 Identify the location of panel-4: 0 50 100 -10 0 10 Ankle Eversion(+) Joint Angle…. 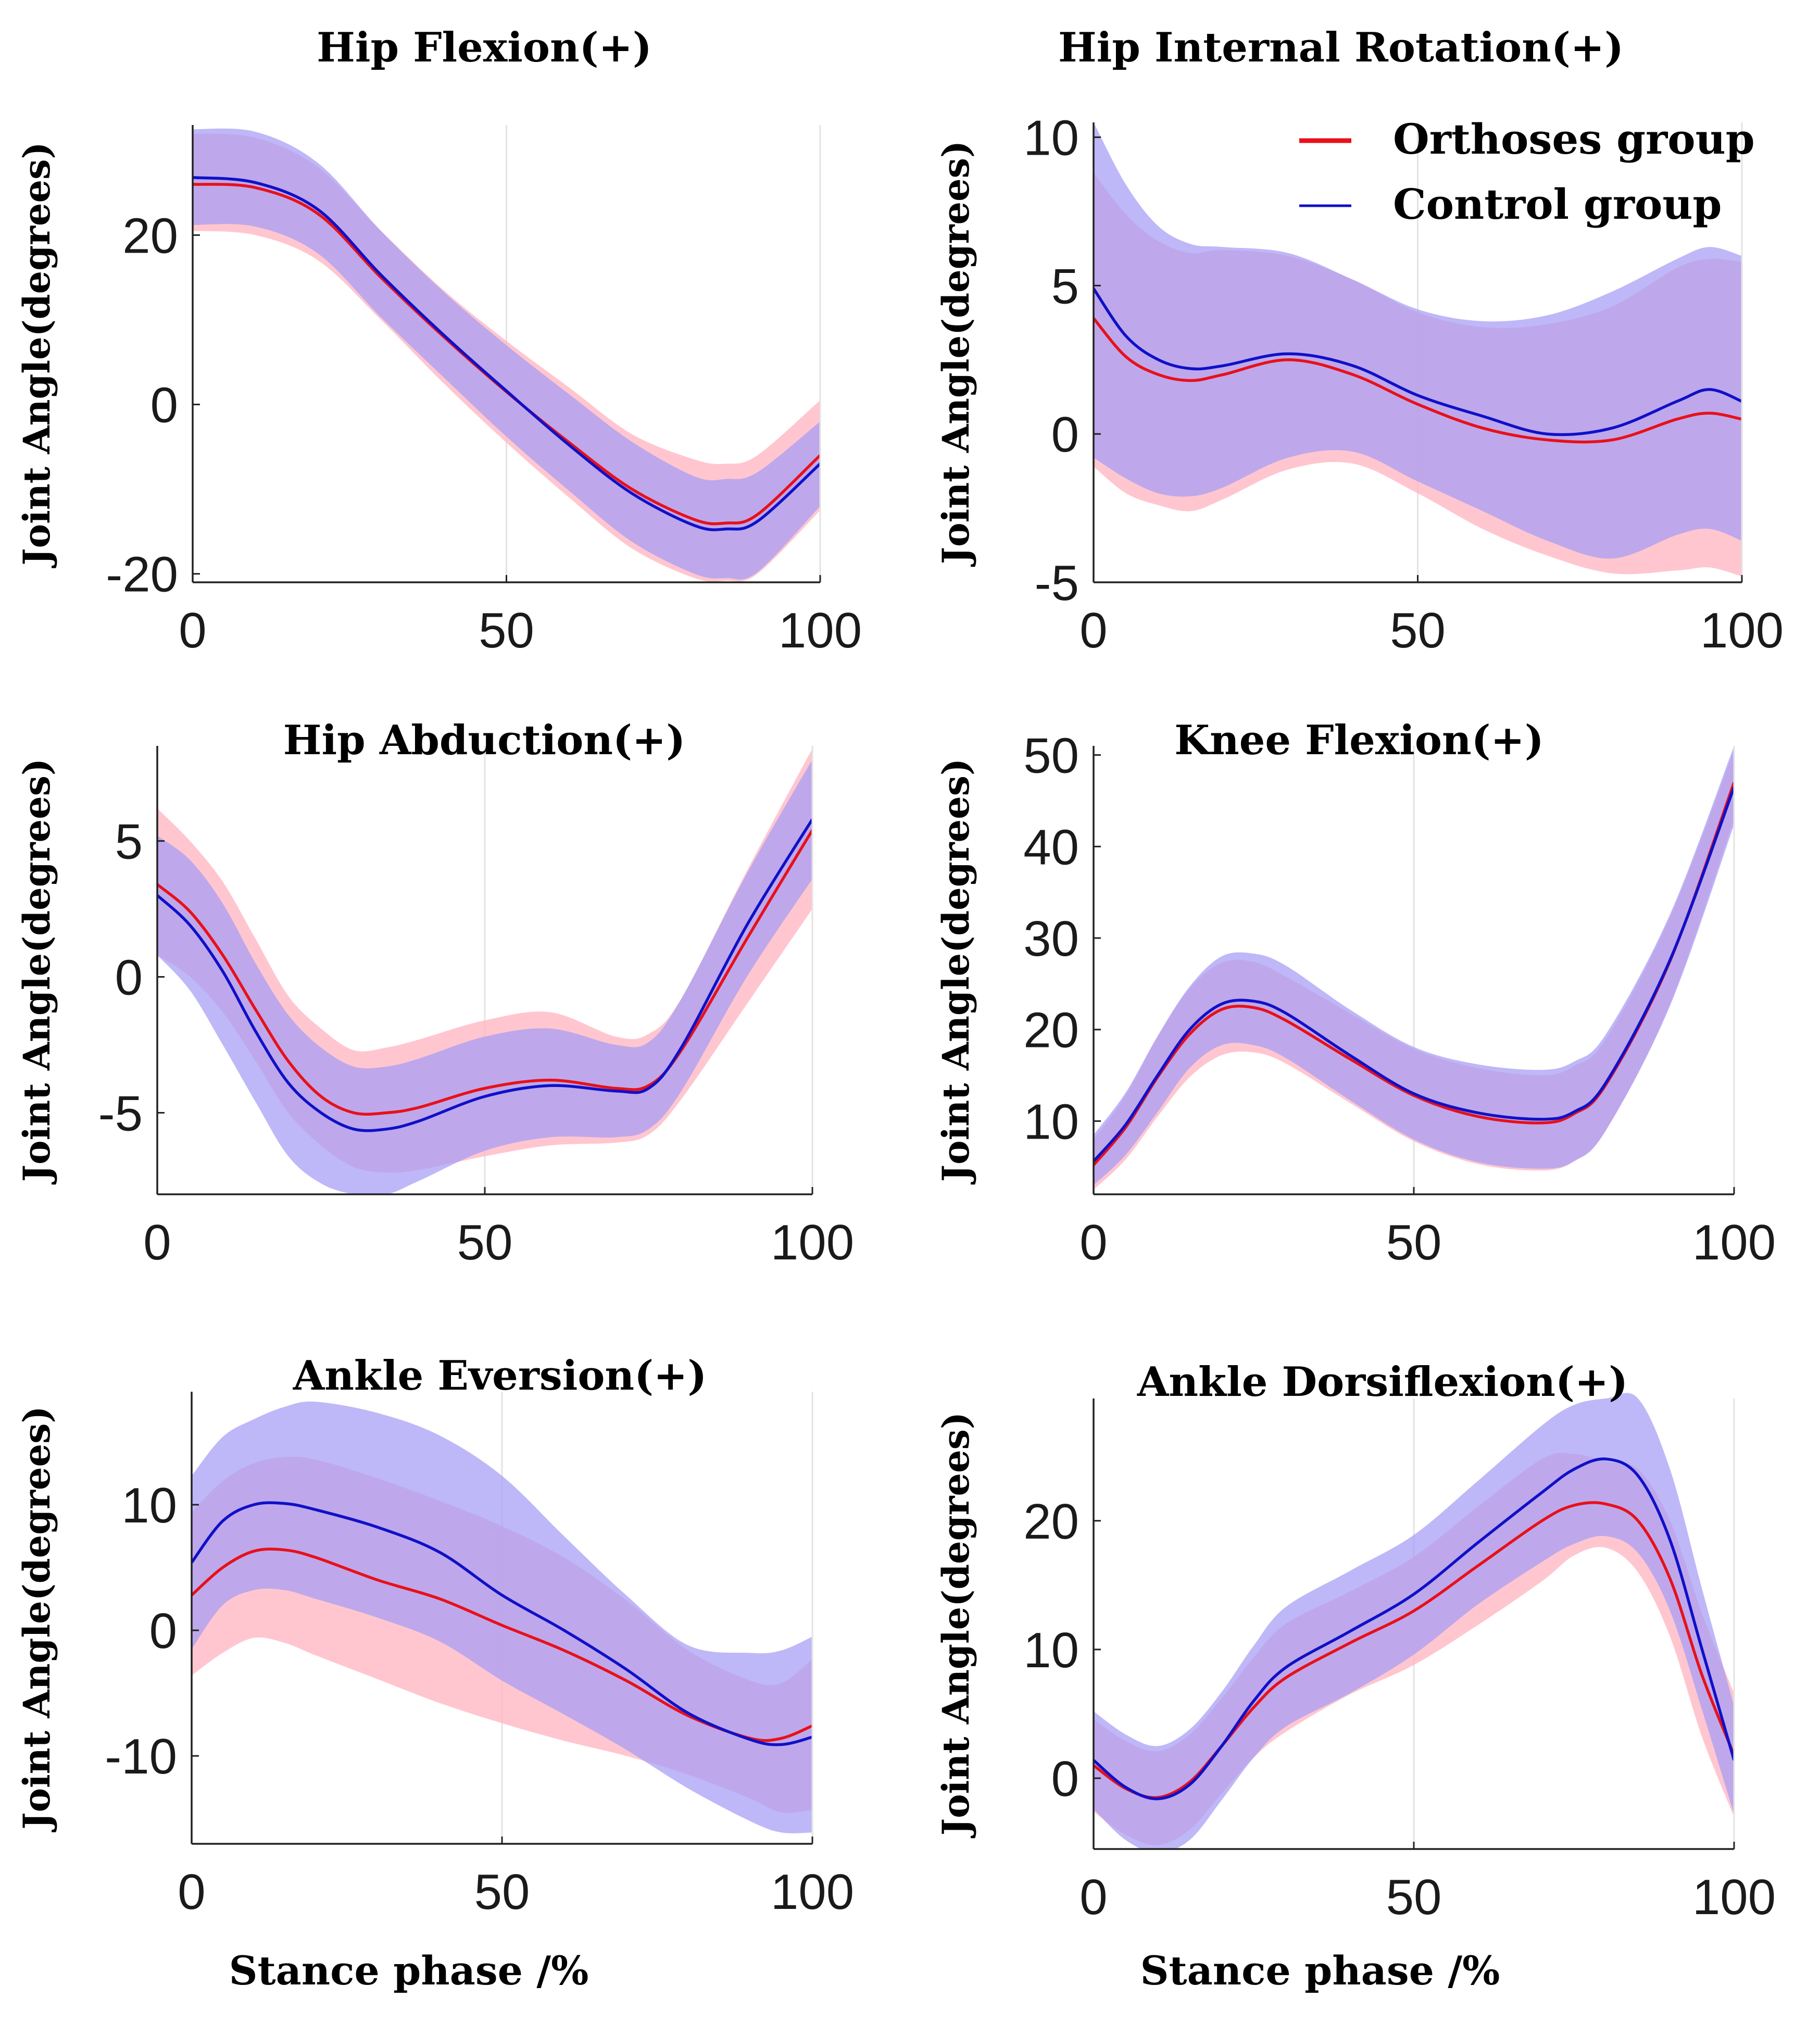
(434, 1673).